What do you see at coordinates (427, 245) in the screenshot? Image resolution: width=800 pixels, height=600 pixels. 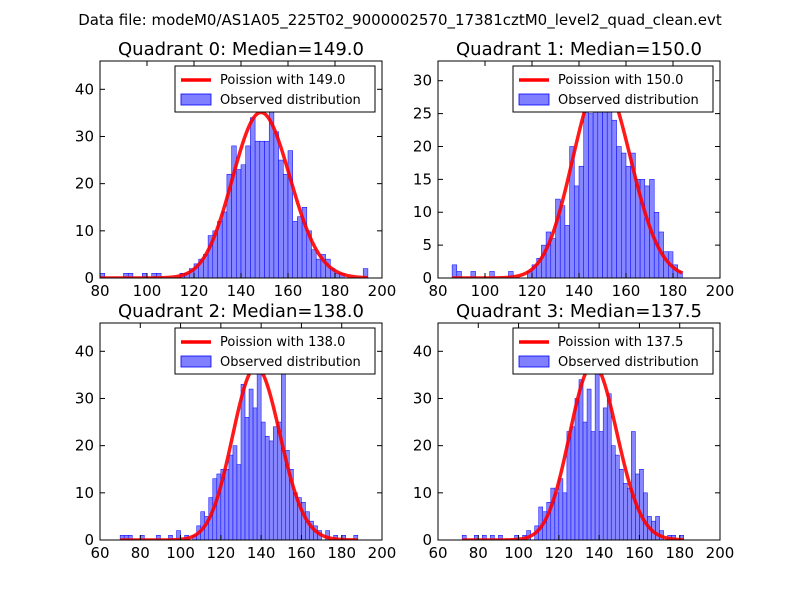 I see `y-tick-label: 5` at bounding box center [427, 245].